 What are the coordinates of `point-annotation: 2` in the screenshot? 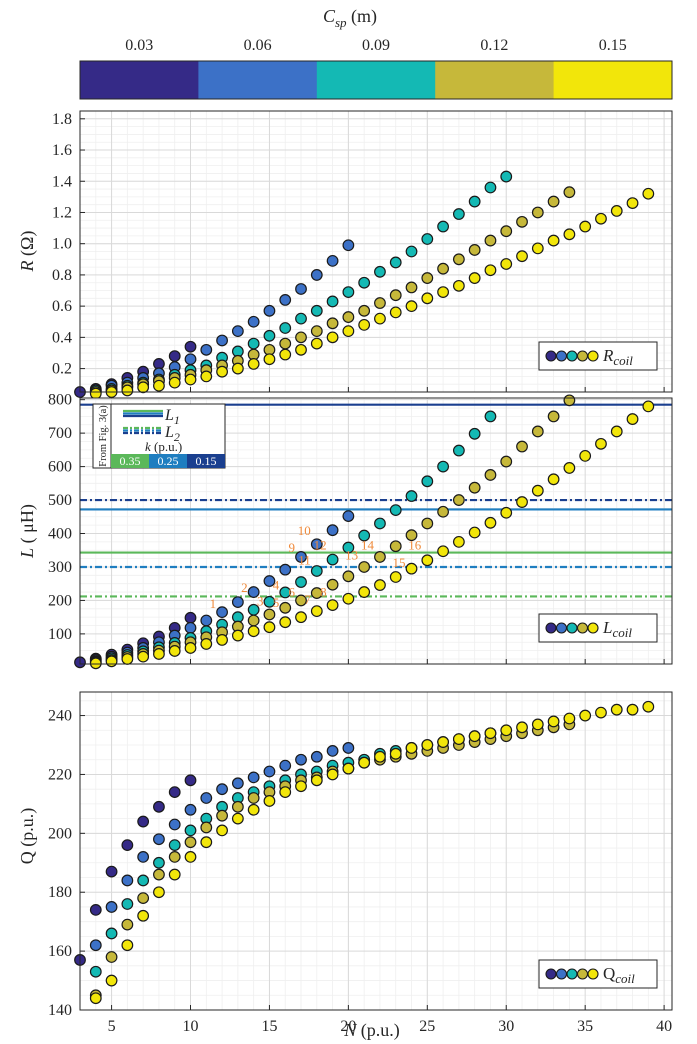 It's located at (244, 587).